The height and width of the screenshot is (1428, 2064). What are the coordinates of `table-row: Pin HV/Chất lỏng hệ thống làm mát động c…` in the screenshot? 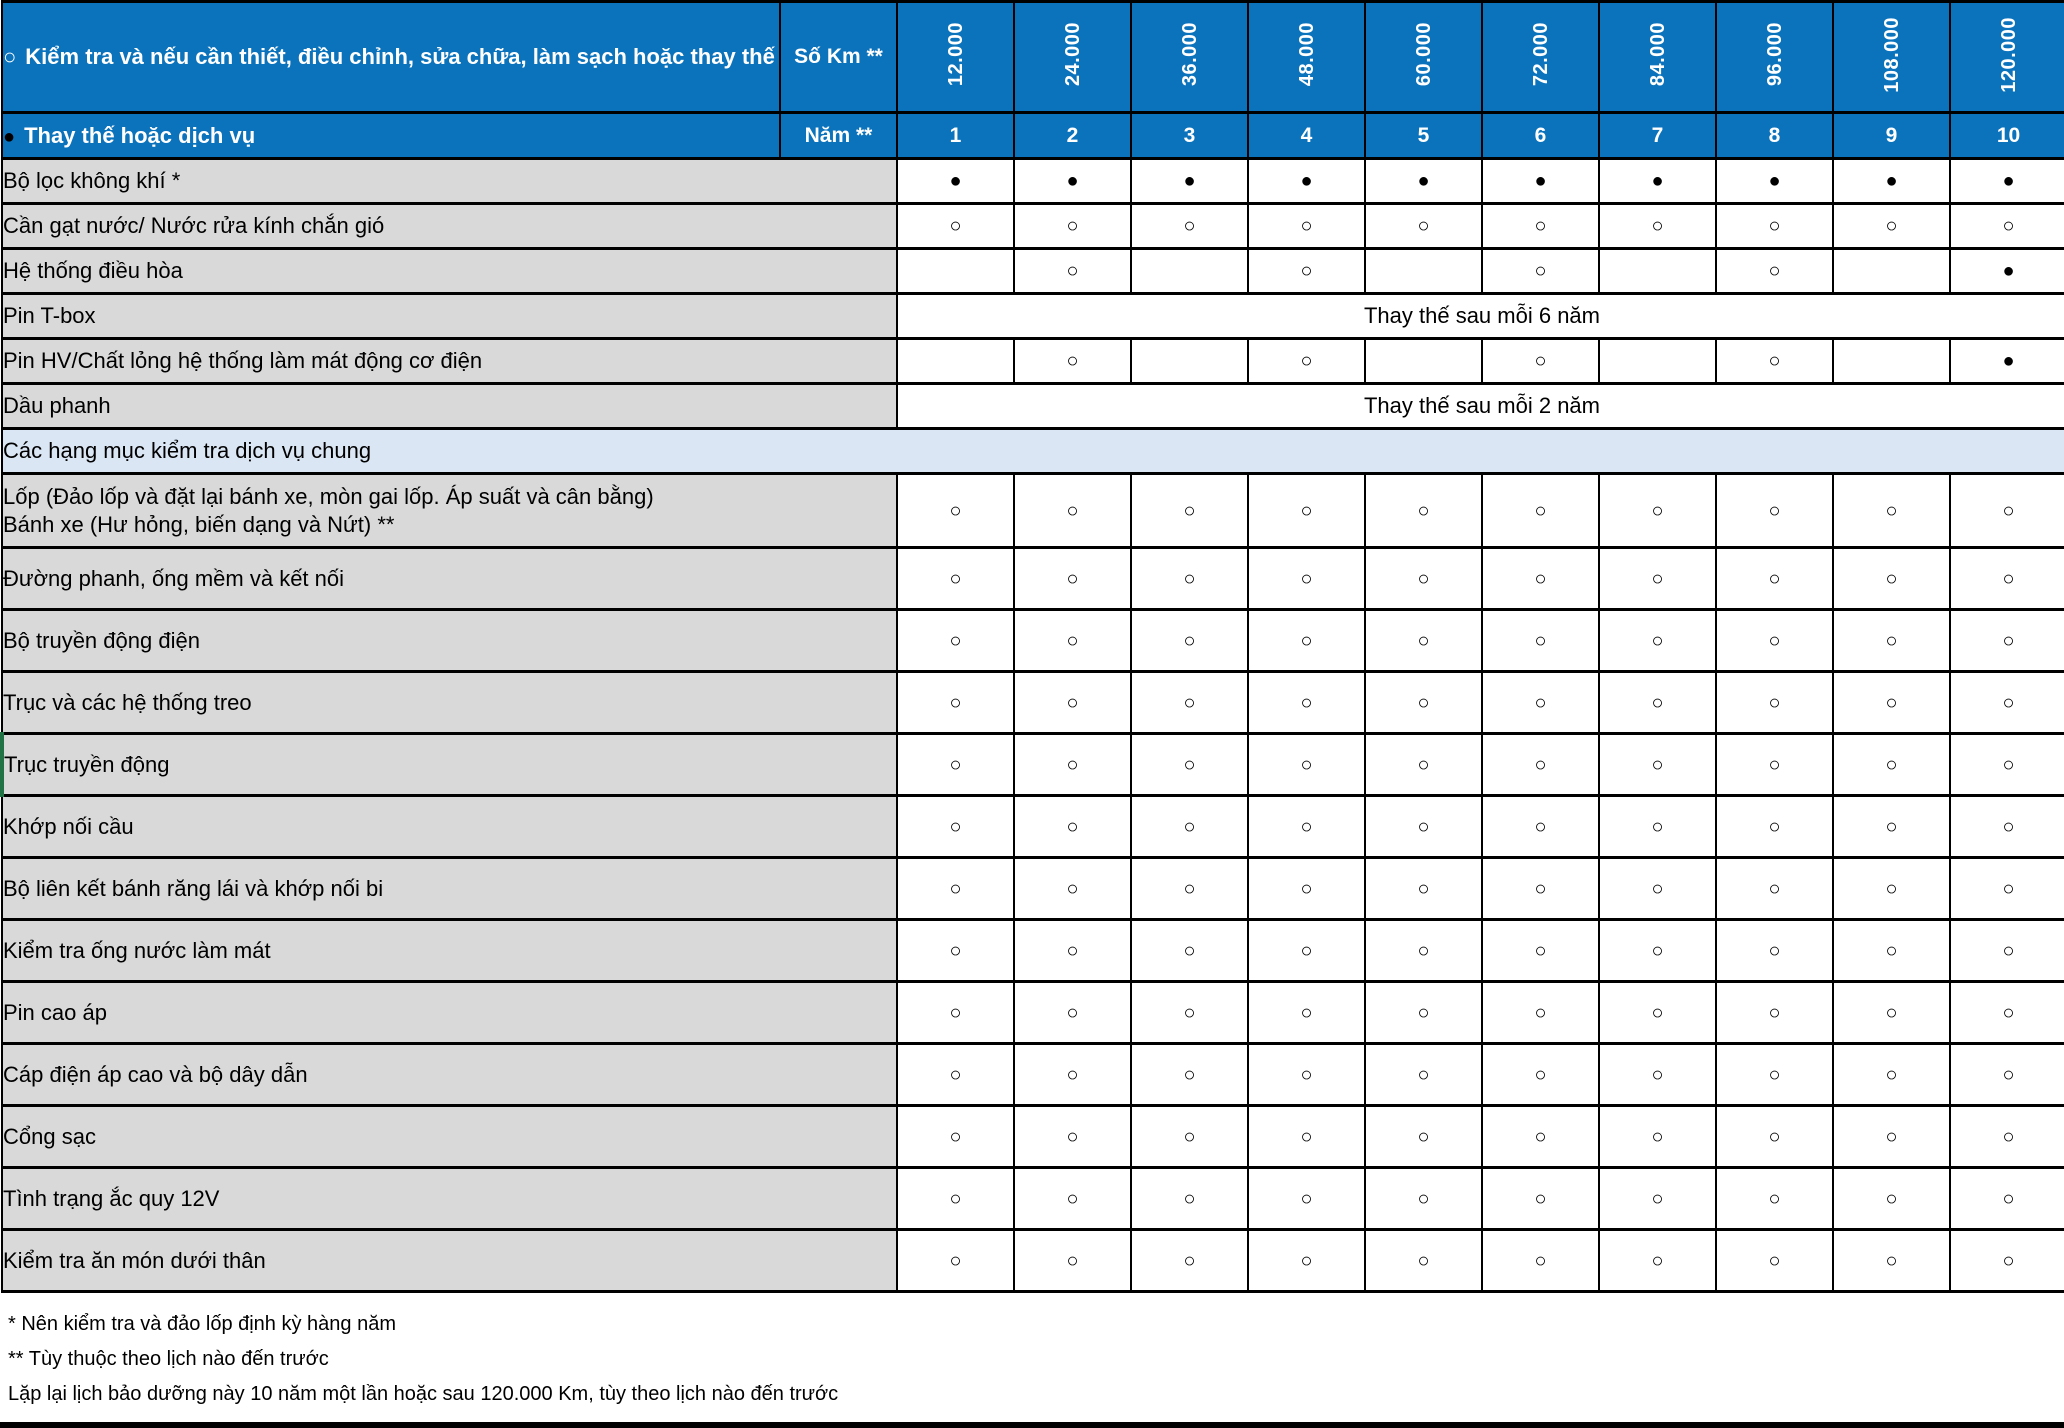 It's located at (1032, 361).